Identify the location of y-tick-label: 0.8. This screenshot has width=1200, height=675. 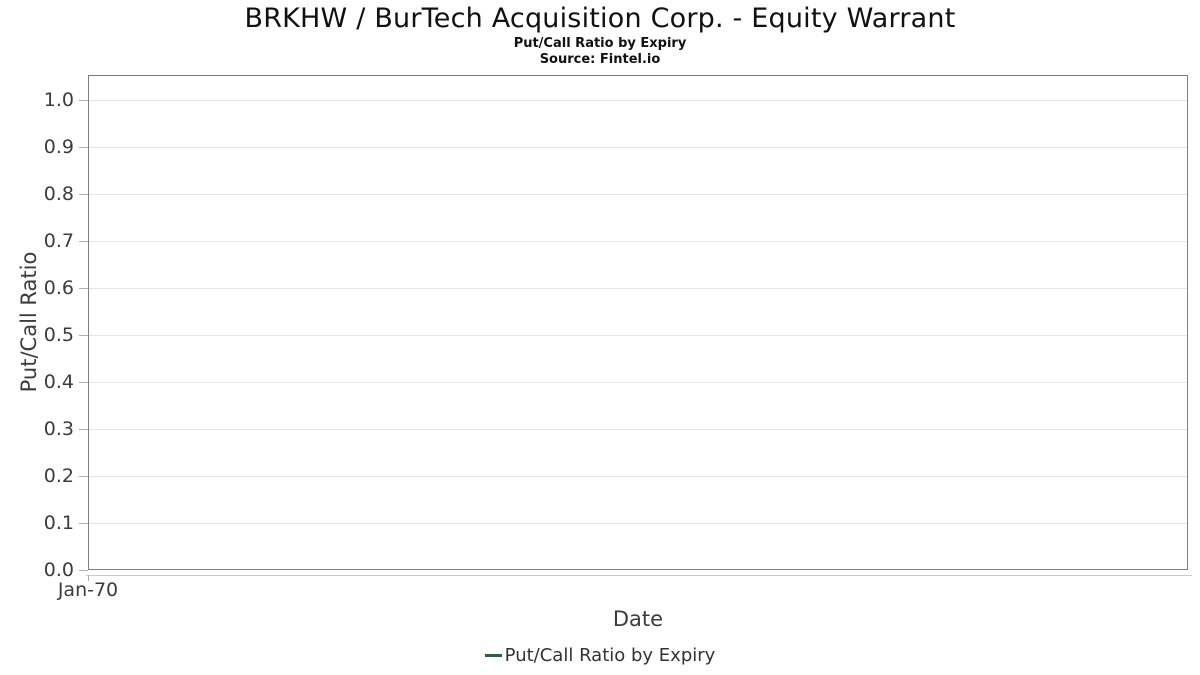
(58, 194).